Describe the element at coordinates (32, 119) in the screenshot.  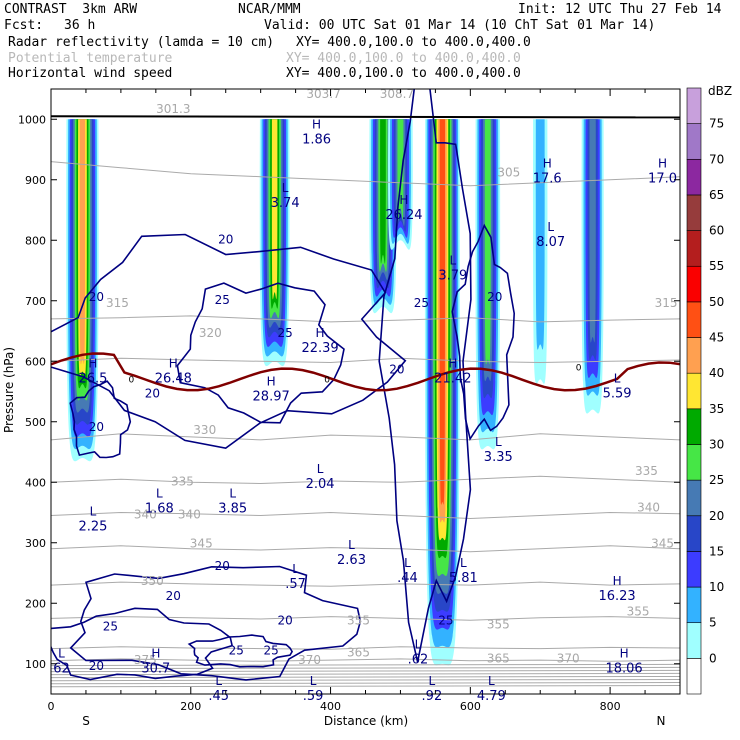
I see `y-tick-label: 1000` at that location.